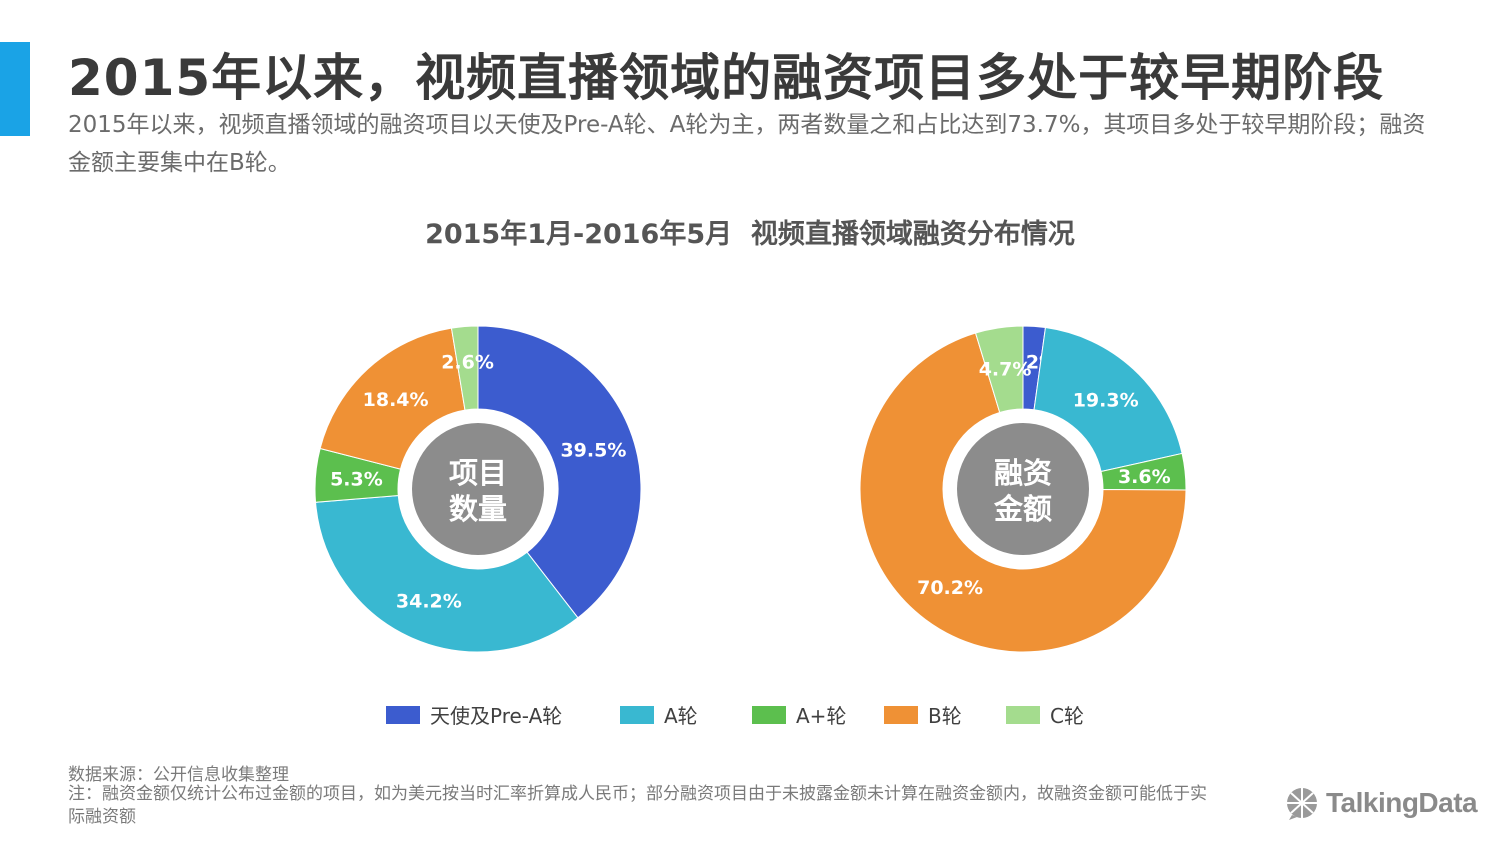 The height and width of the screenshot is (844, 1500). What do you see at coordinates (478, 509) in the screenshot?
I see `center-label-line: 数量` at bounding box center [478, 509].